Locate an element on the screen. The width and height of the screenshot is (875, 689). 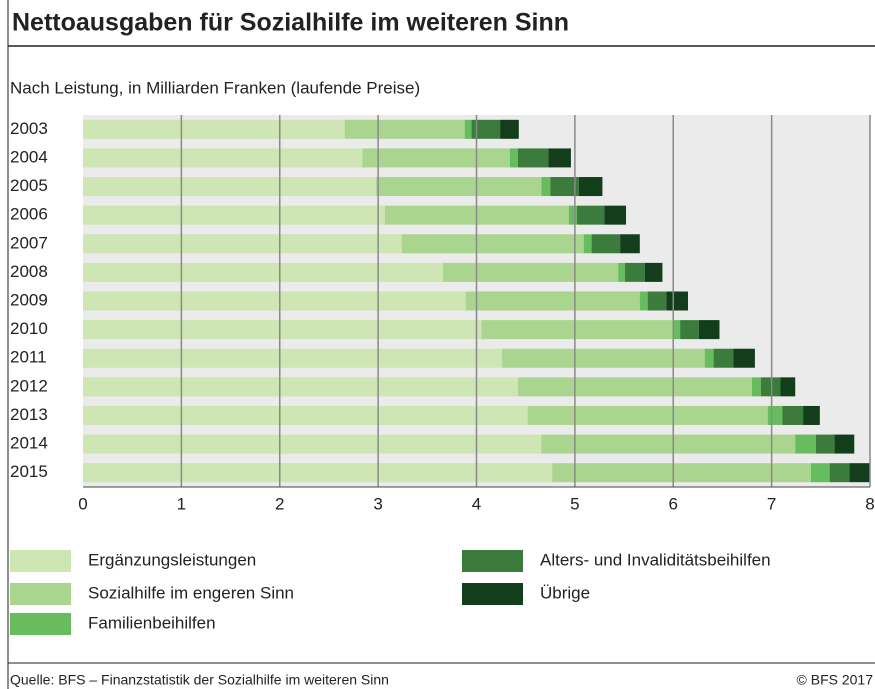
y-tick-label: 2015 is located at coordinates (29, 471).